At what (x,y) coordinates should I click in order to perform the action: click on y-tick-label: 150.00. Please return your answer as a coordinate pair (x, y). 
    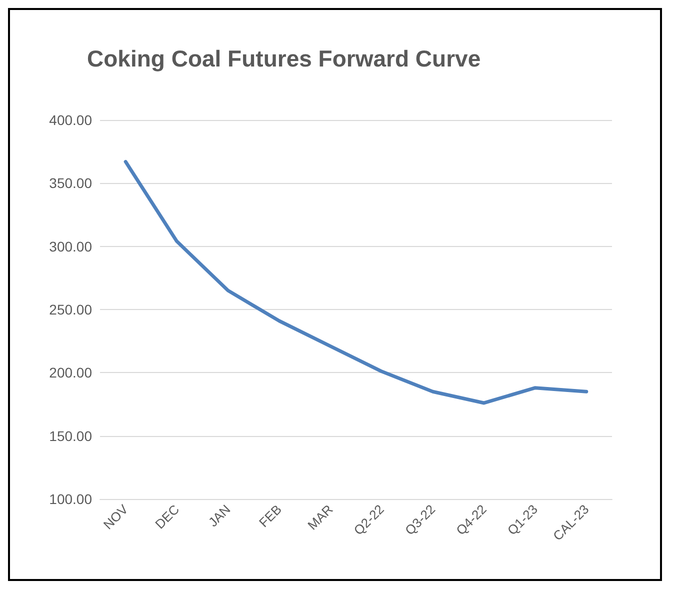
    Looking at the image, I should click on (70, 436).